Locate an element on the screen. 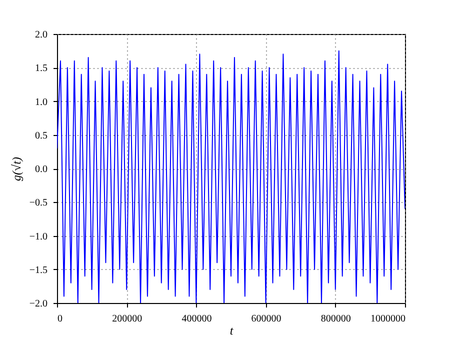  x-tick-label: 400000 is located at coordinates (197, 319).